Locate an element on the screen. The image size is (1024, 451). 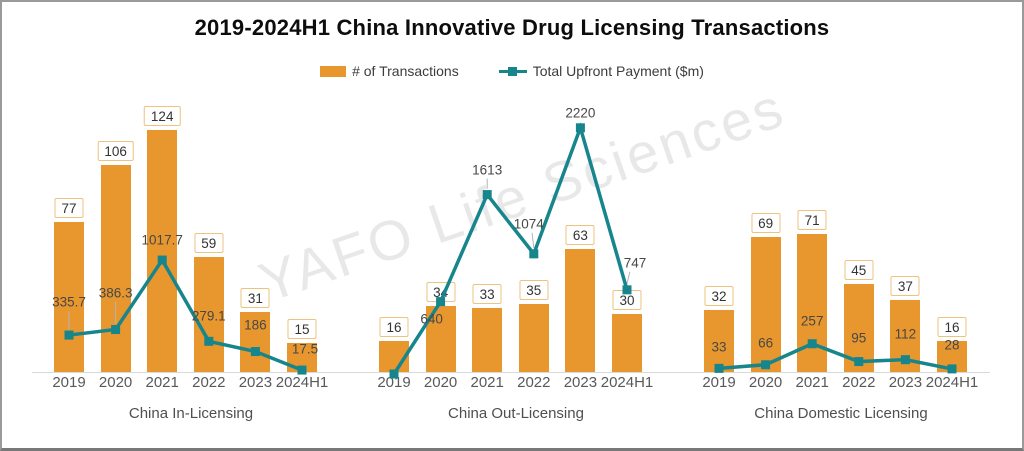
line-value-label: 386.3 is located at coordinates (115, 292).